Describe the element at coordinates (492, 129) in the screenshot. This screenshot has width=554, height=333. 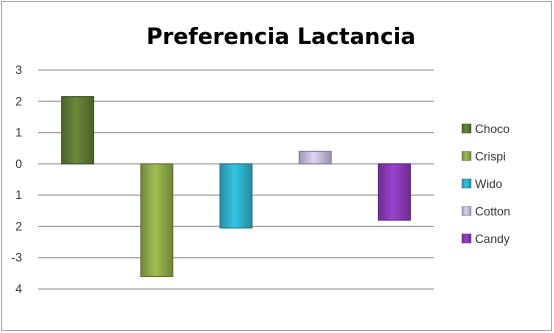
I see `legend-label-choco: Choco` at that location.